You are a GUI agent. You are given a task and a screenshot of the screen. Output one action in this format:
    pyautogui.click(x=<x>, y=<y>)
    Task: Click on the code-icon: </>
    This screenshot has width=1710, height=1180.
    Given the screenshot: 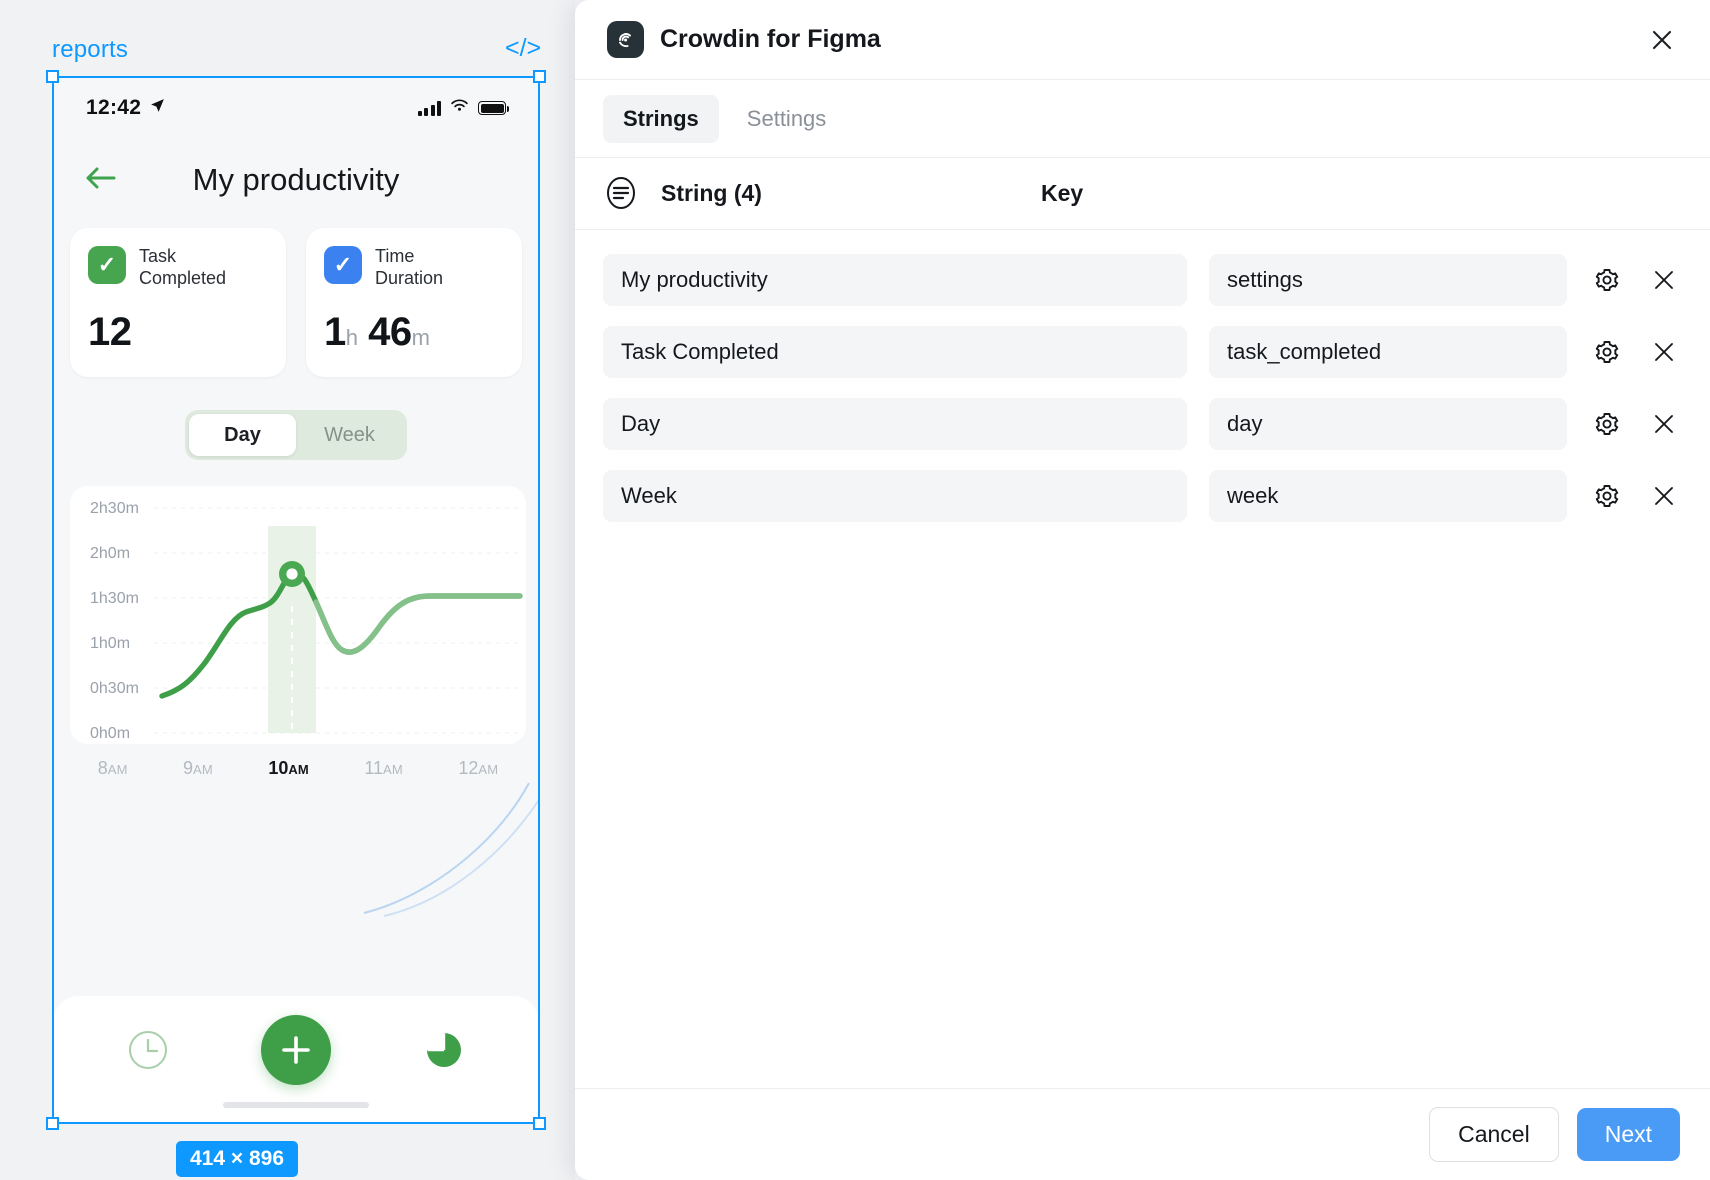 What is the action you would take?
    pyautogui.click(x=523, y=48)
    